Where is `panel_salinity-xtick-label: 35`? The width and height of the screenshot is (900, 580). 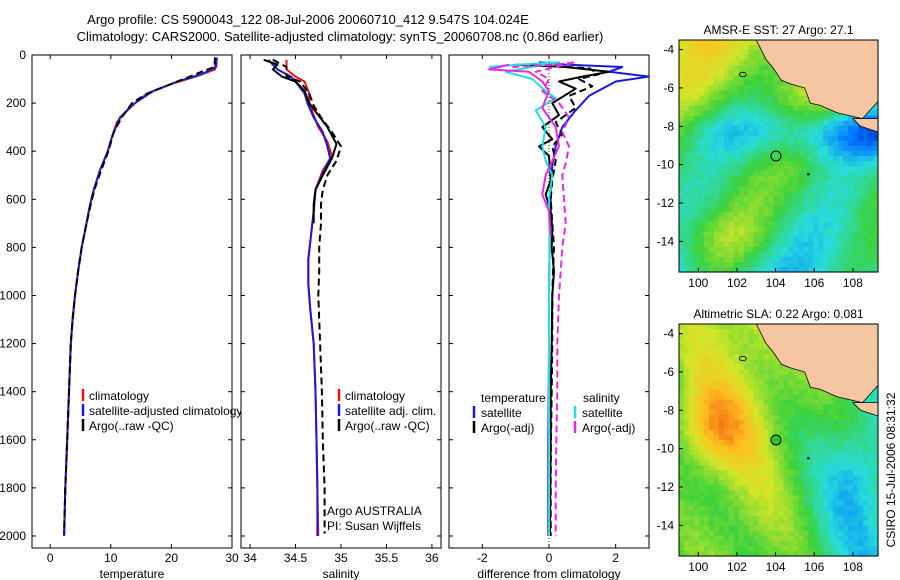 panel_salinity-xtick-label: 35 is located at coordinates (341, 558).